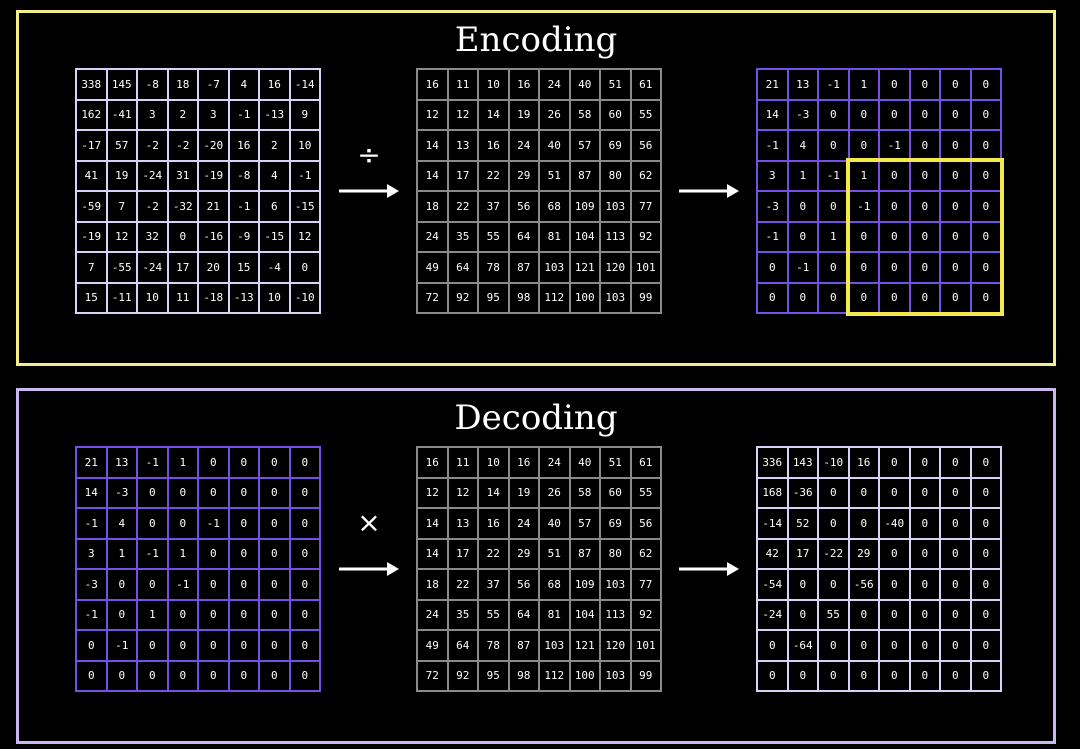 The height and width of the screenshot is (749, 1080). Describe the element at coordinates (615, 206) in the screenshot. I see `matrix-cell: 103` at that location.